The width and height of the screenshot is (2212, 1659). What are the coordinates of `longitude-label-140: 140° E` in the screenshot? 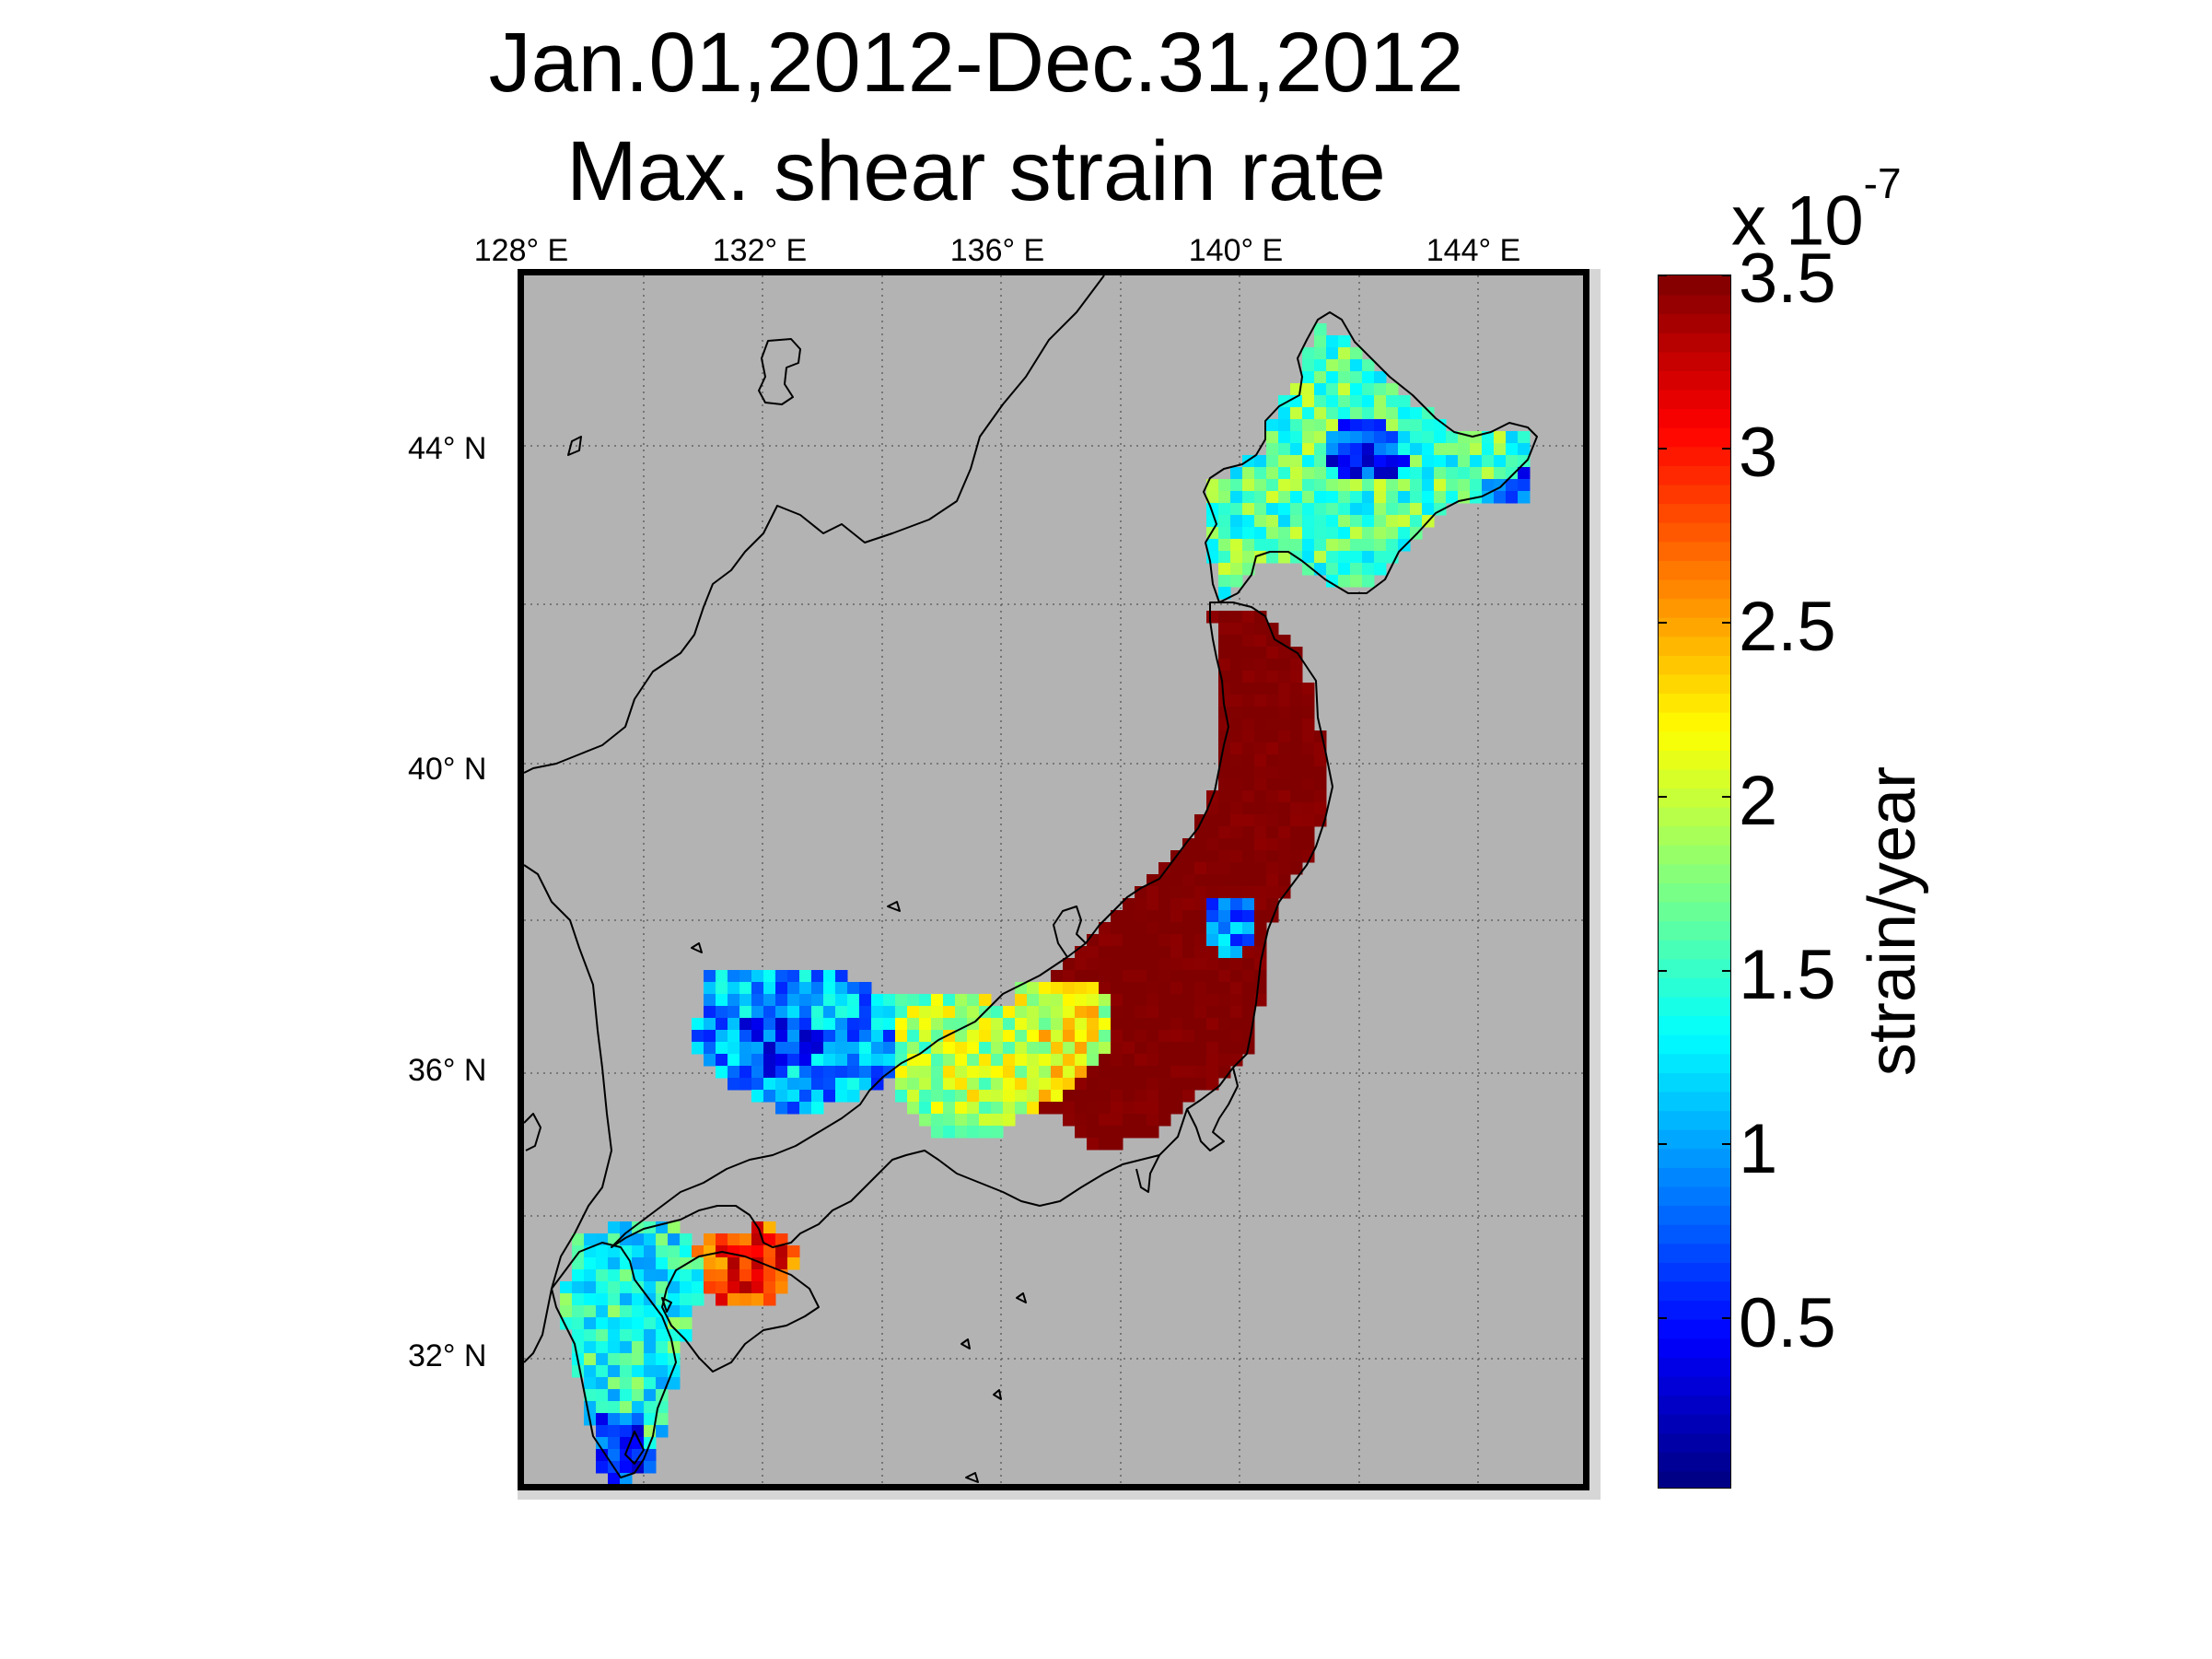 It's located at (1236, 250).